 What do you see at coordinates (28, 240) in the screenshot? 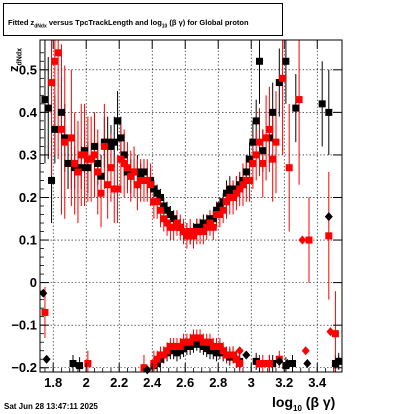
I see `y-tick-label: 0.1` at bounding box center [28, 240].